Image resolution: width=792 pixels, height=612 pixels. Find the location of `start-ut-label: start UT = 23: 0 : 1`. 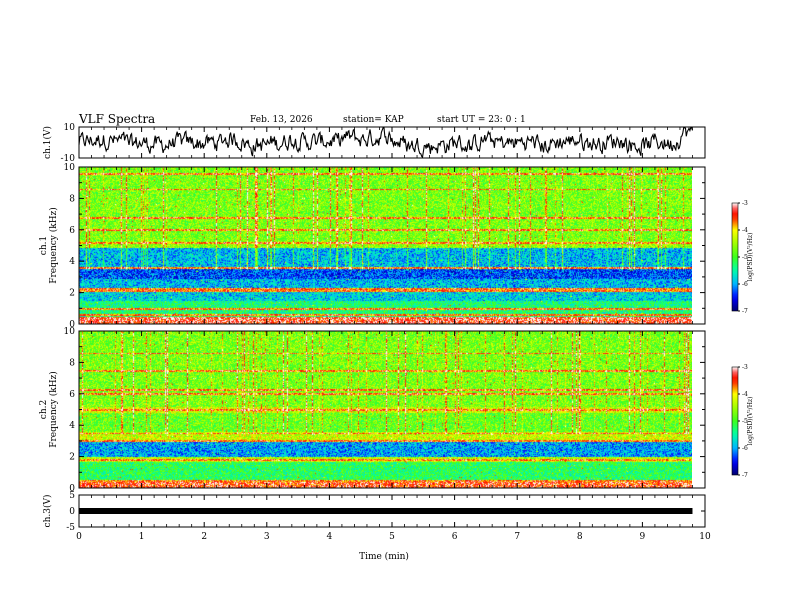

start-ut-label: start UT = 23: 0 : 1 is located at coordinates (481, 120).